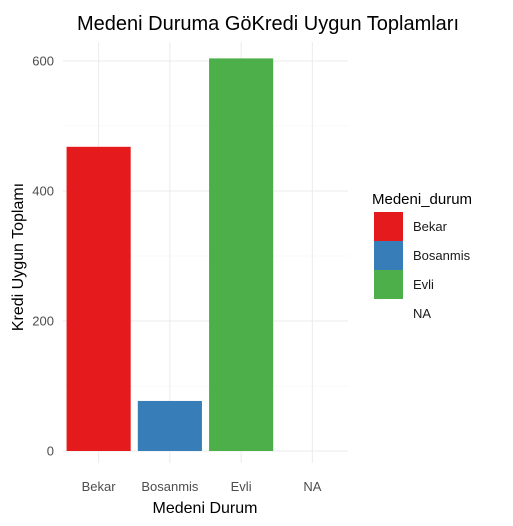 Image resolution: width=513 pixels, height=526 pixels. I want to click on y-axis-ticks: 0 200 400 600, so click(43, 256).